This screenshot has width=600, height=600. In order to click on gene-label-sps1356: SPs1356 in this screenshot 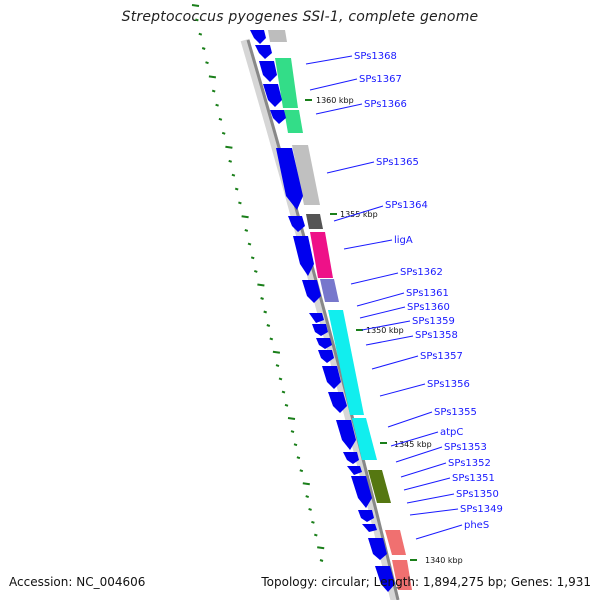, I will do `click(448, 384)`.